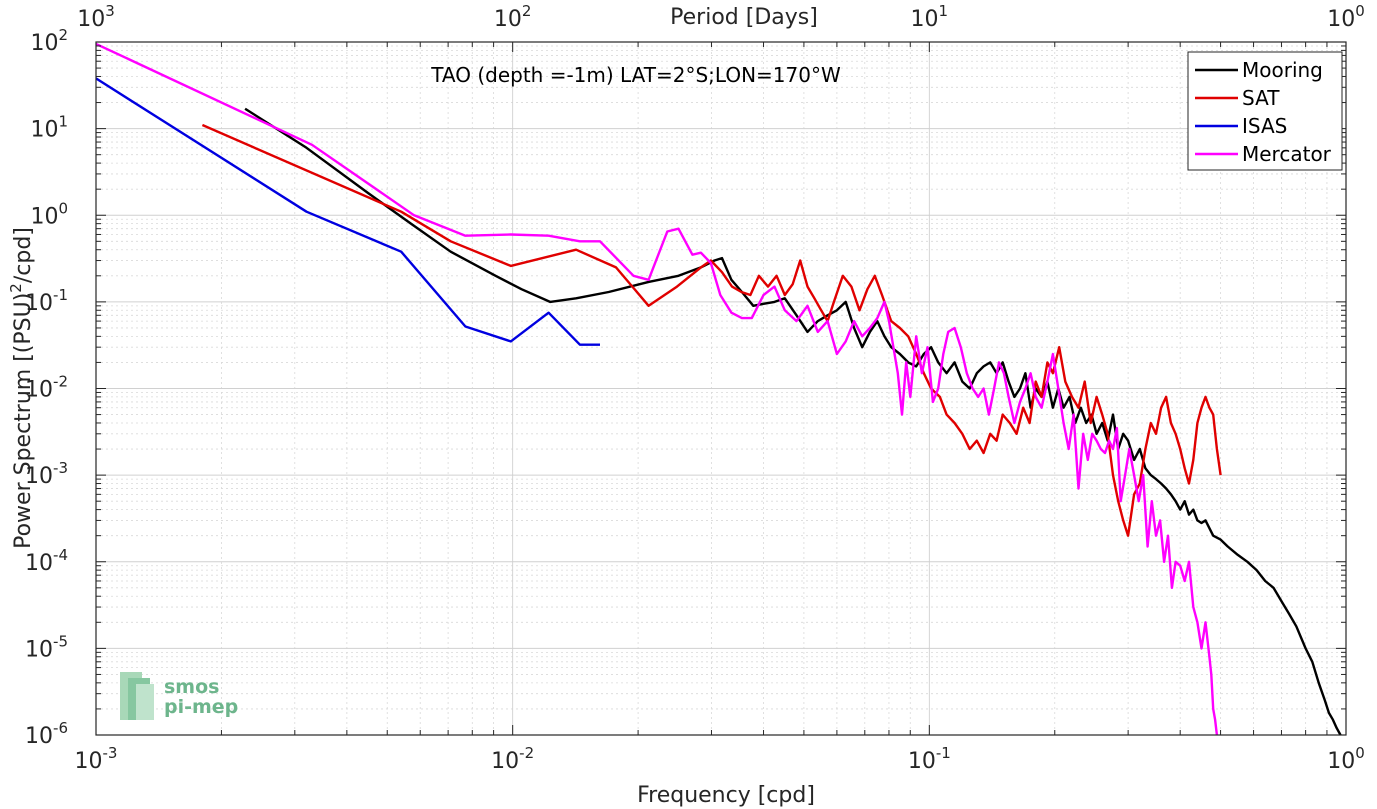 The width and height of the screenshot is (1377, 809). What do you see at coordinates (49, 128) in the screenshot?
I see `y-tick-label: 10¹` at bounding box center [49, 128].